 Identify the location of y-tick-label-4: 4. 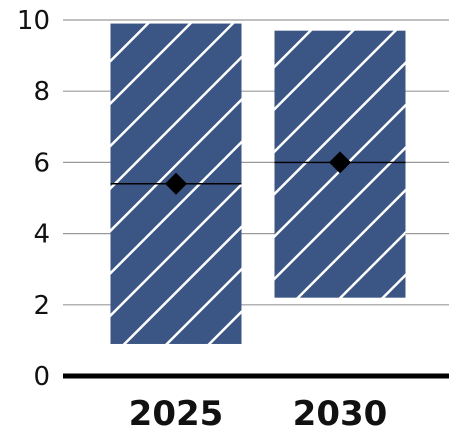
(41, 235).